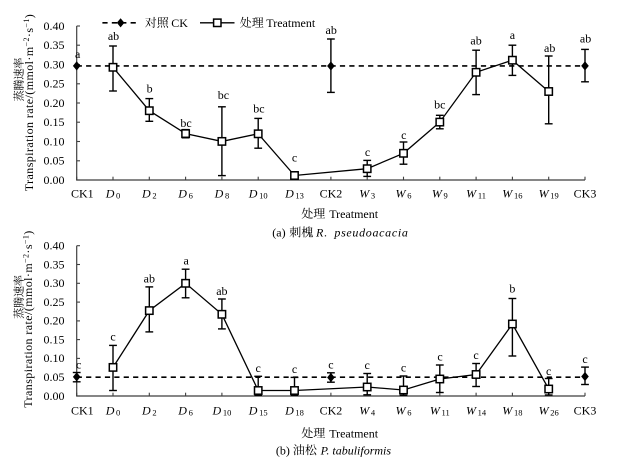 The height and width of the screenshot is (465, 620). Describe the element at coordinates (549, 194) in the screenshot. I see `svg-text: W 19` at that location.